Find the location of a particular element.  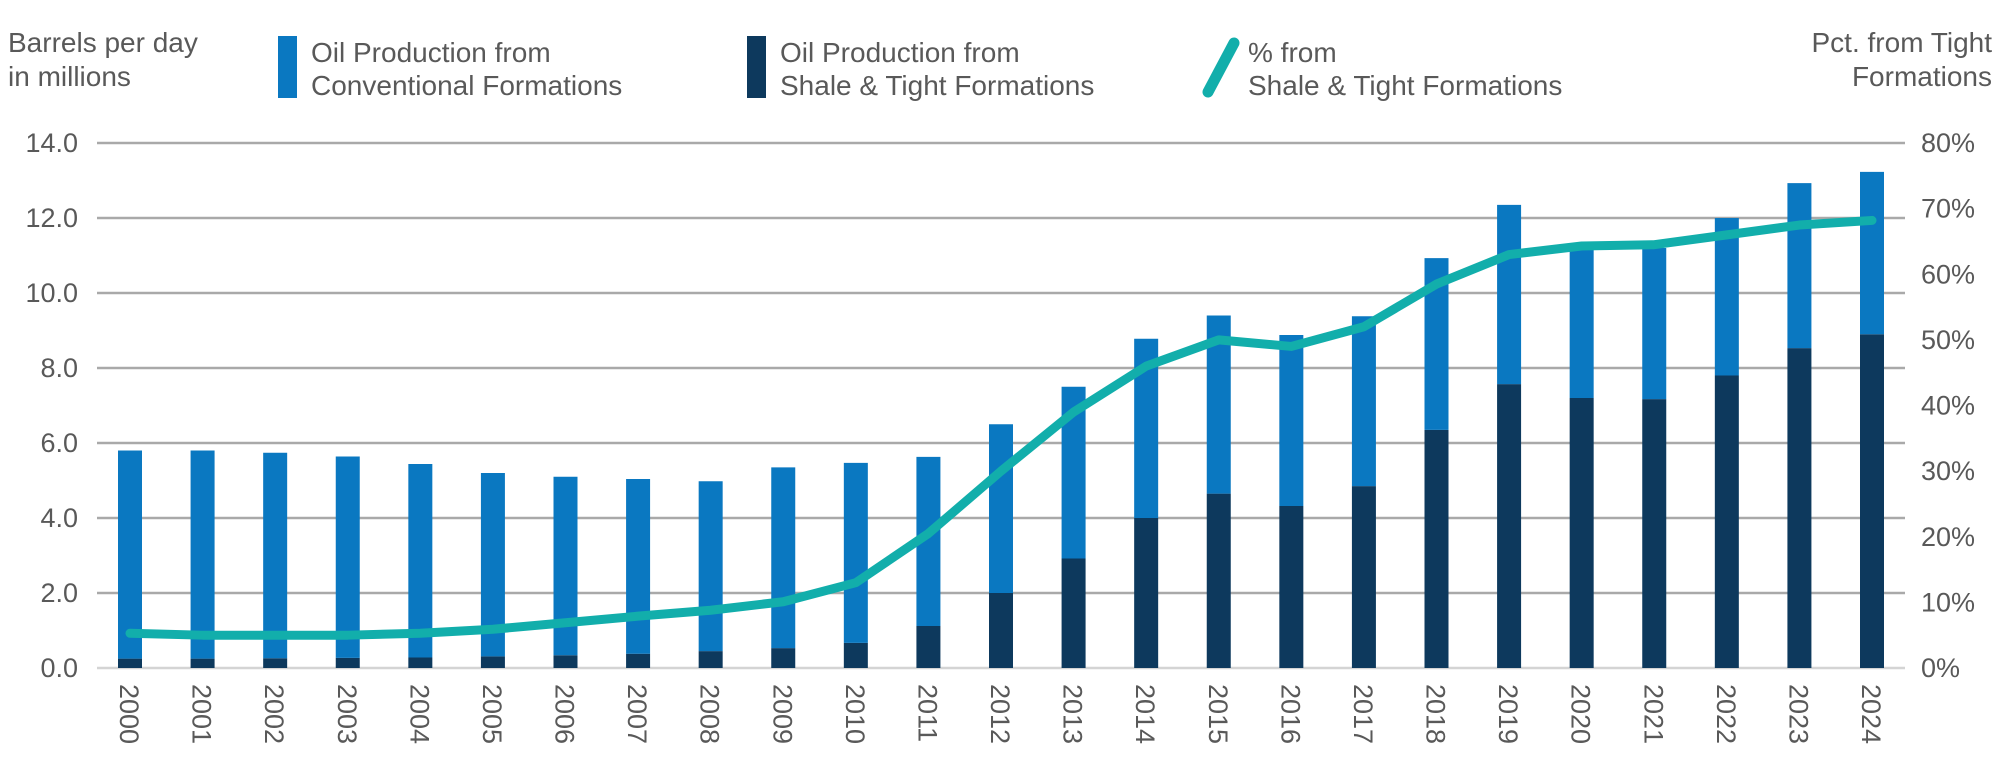

x-axis-year-label: 2021 is located at coordinates (1653, 714).